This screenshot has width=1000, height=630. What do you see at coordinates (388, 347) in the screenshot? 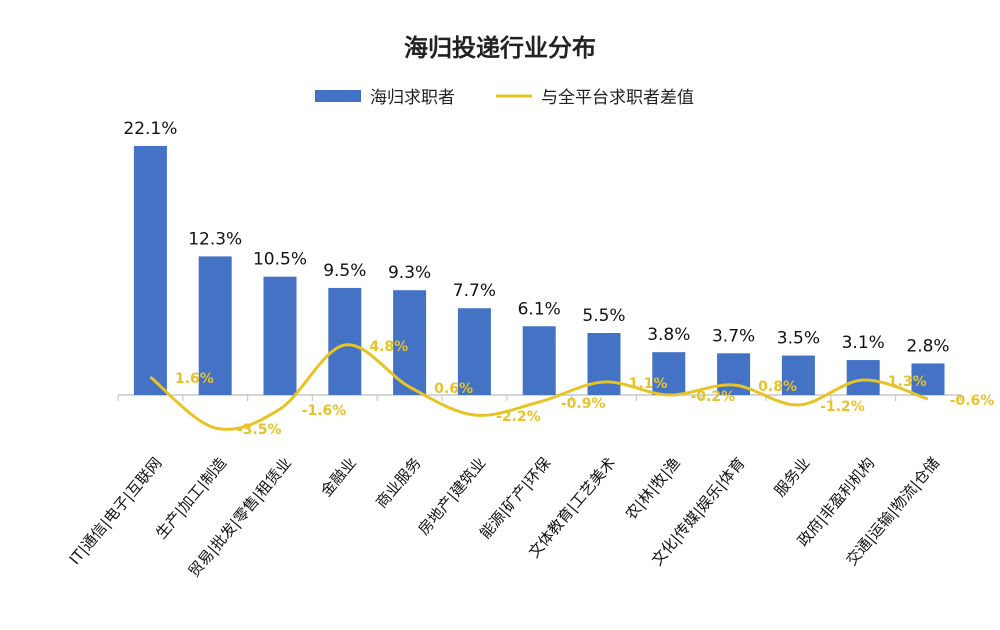
I see `diff-value-label: 4.8%` at bounding box center [388, 347].